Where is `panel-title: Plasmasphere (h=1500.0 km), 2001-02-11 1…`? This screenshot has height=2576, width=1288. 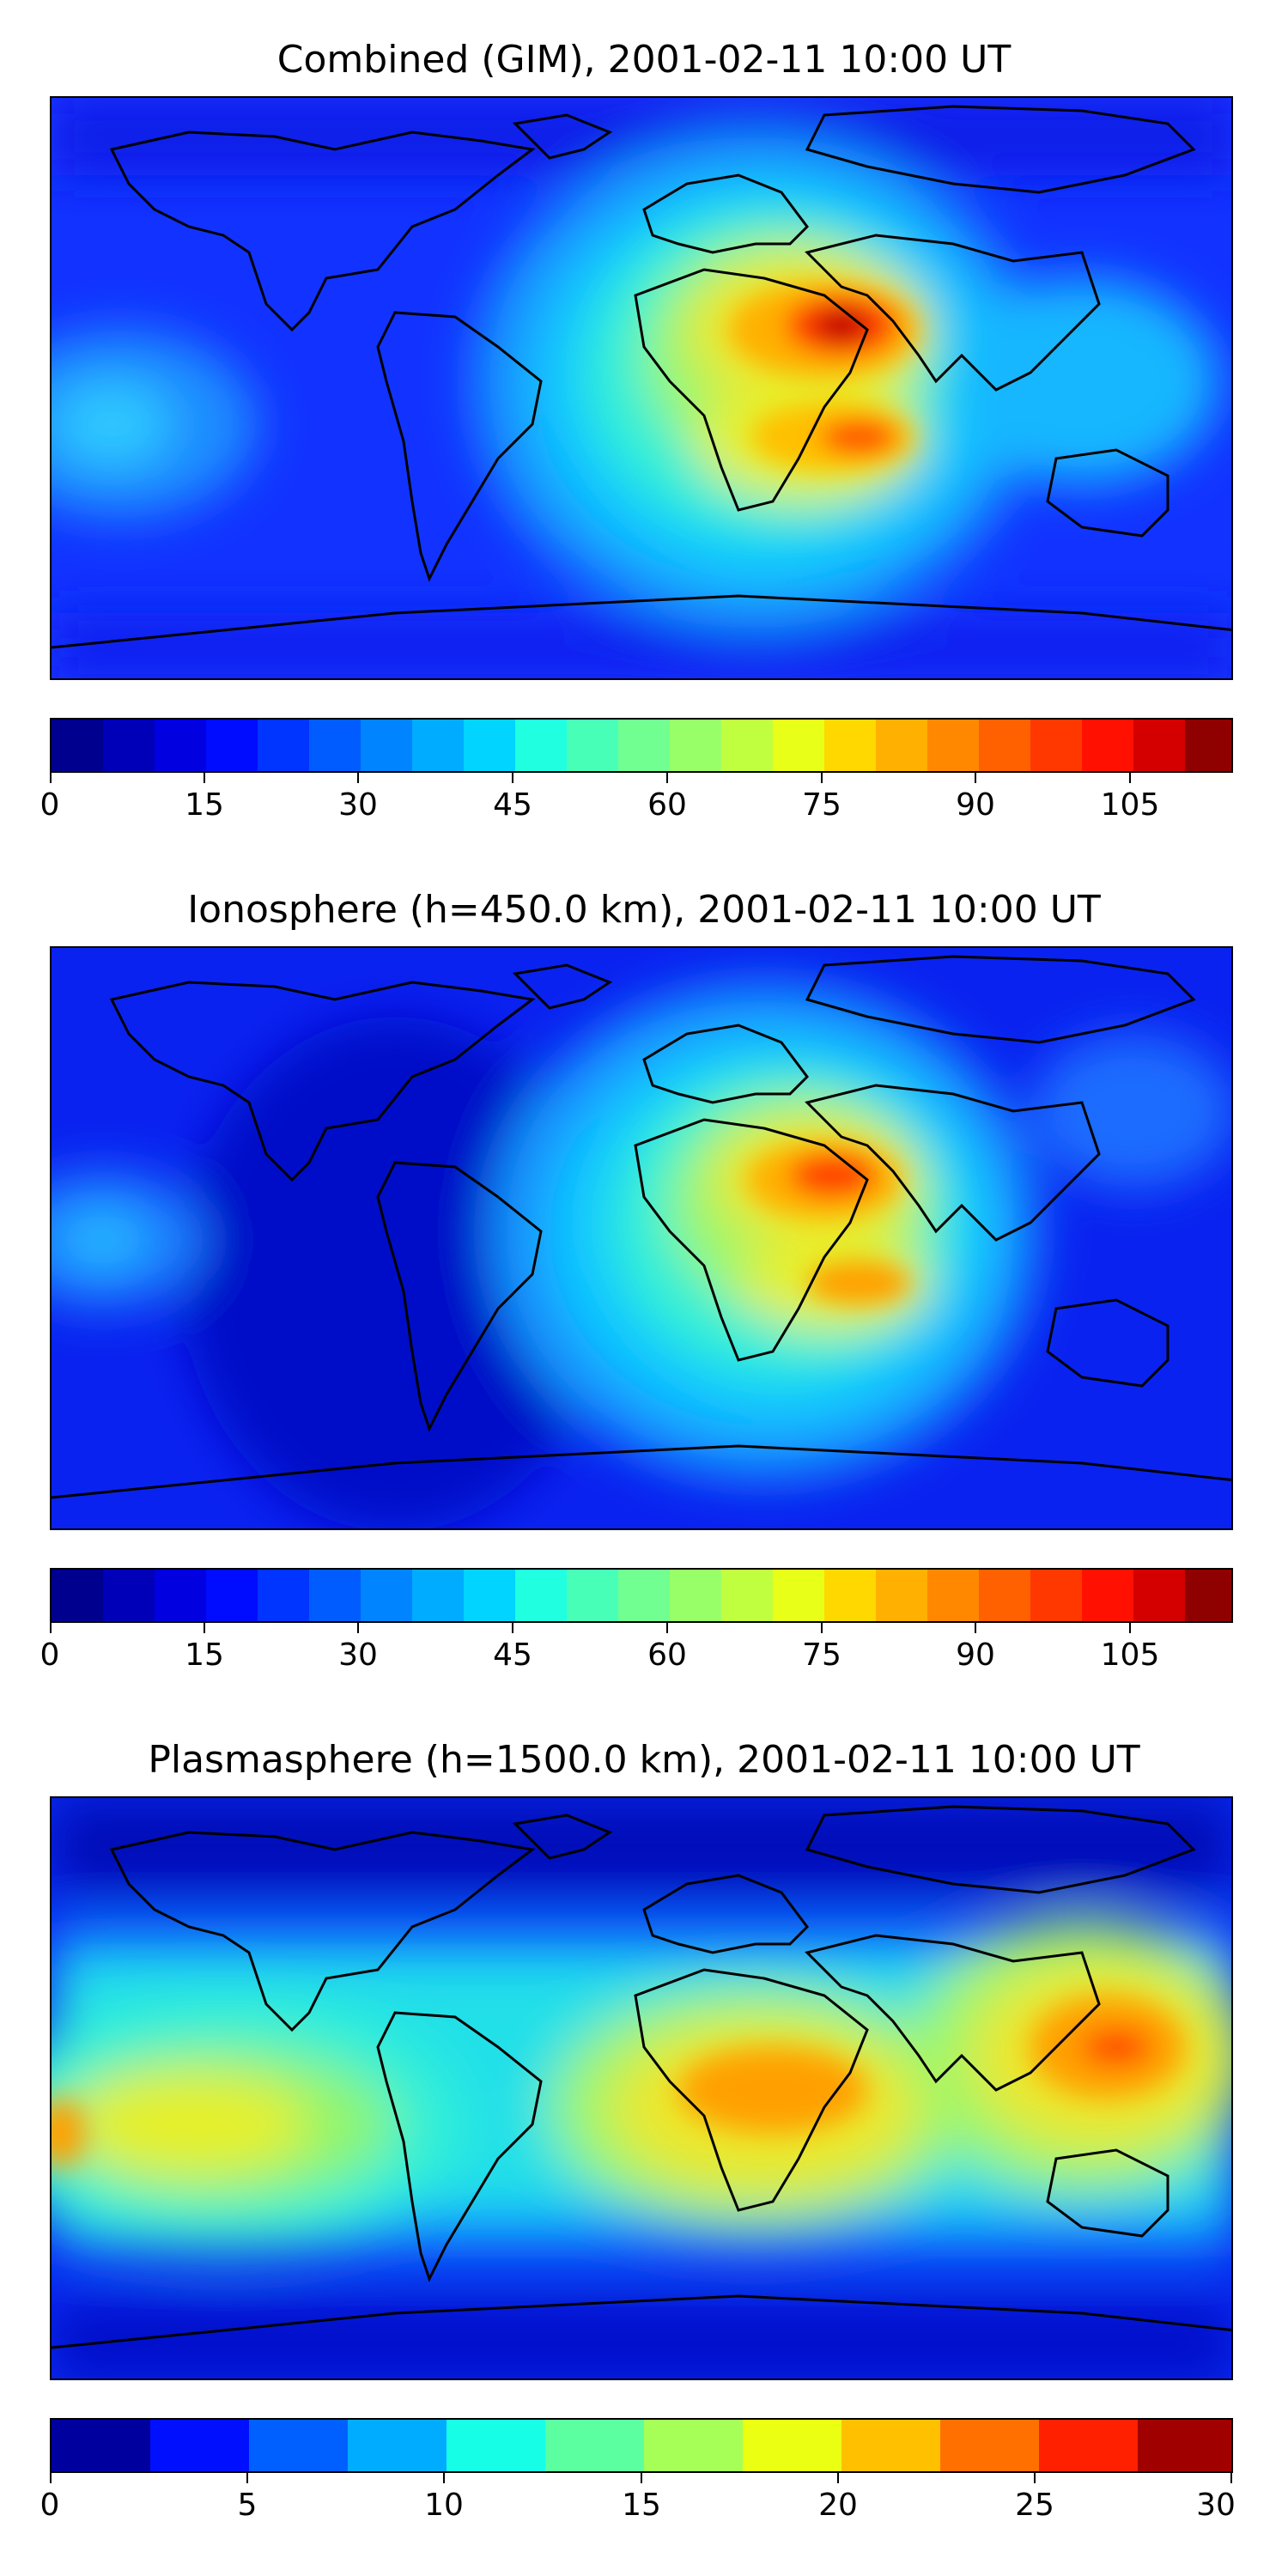
panel-title: Plasmasphere (h=1500.0 km), 2001-02-11 1… is located at coordinates (644, 1760).